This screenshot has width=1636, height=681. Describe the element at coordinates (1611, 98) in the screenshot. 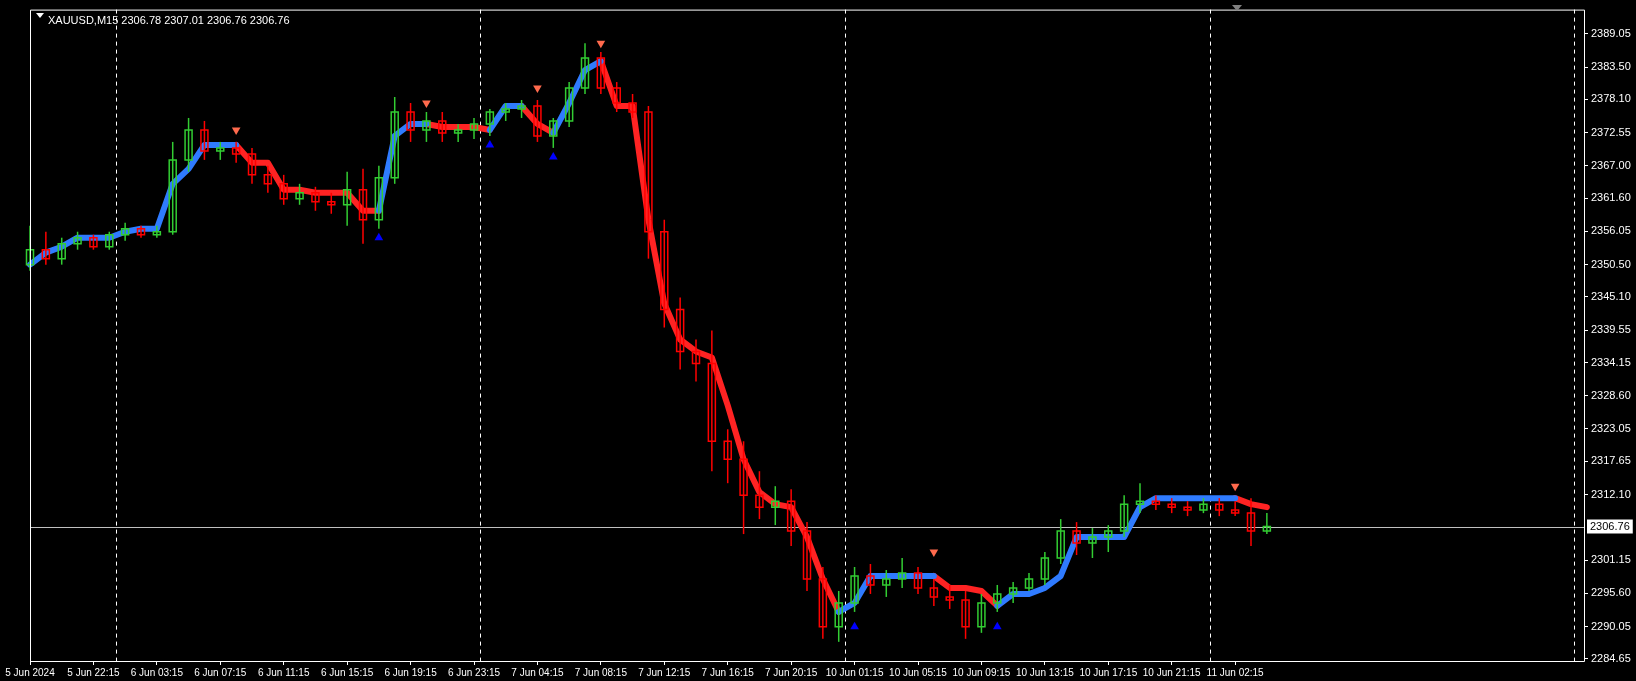

I see `y-tick-label: 2378.10` at that location.